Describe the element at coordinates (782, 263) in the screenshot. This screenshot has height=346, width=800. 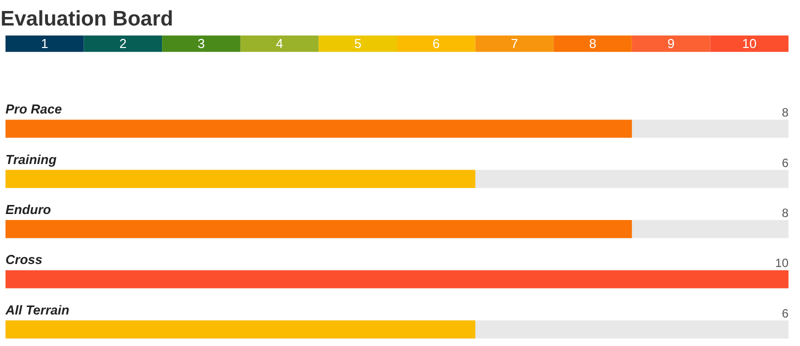
I see `data-label: 10` at that location.